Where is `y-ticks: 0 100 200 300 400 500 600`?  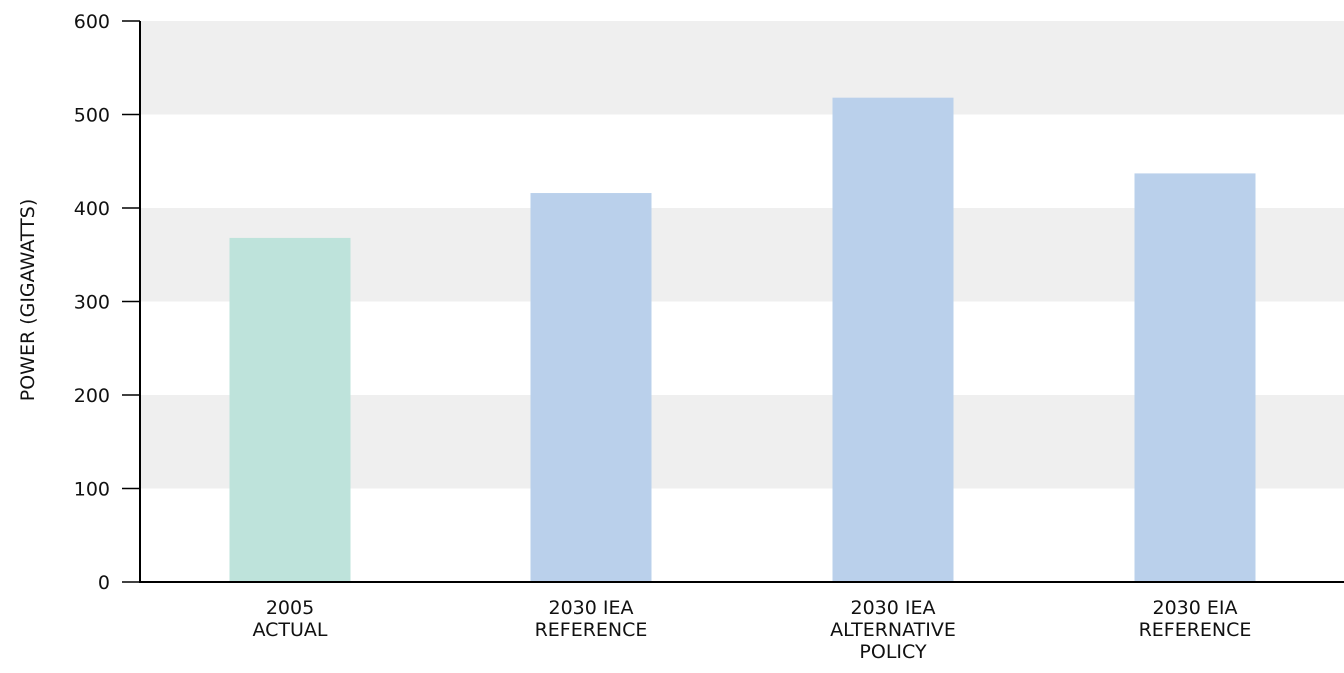
y-ticks: 0 100 200 300 400 500 600 is located at coordinates (107, 302).